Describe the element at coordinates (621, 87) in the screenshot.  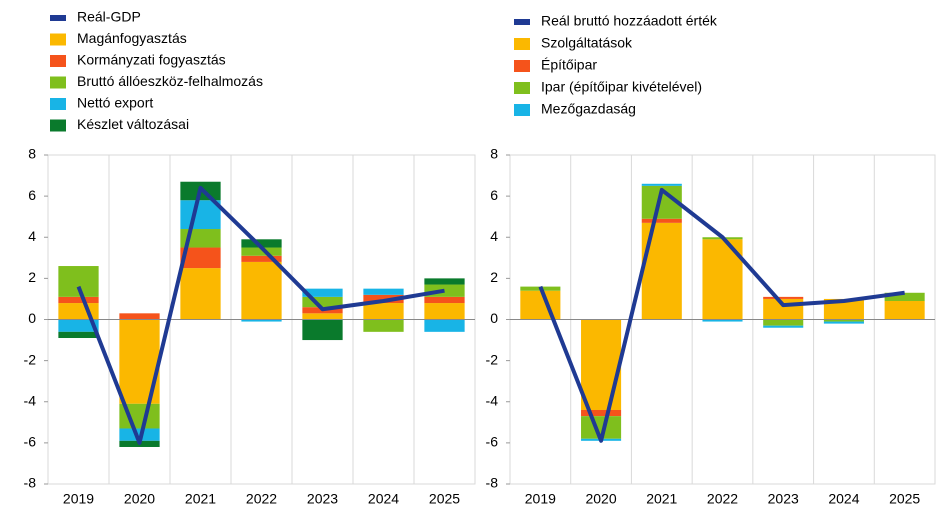
I see `legend-label: Ipar (építőipar kivételével)` at that location.